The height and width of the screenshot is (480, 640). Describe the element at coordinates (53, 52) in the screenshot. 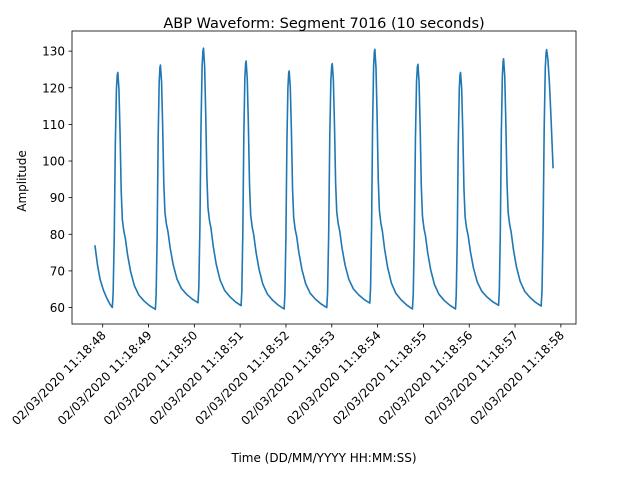

I see `y-tick-label: 130` at that location.